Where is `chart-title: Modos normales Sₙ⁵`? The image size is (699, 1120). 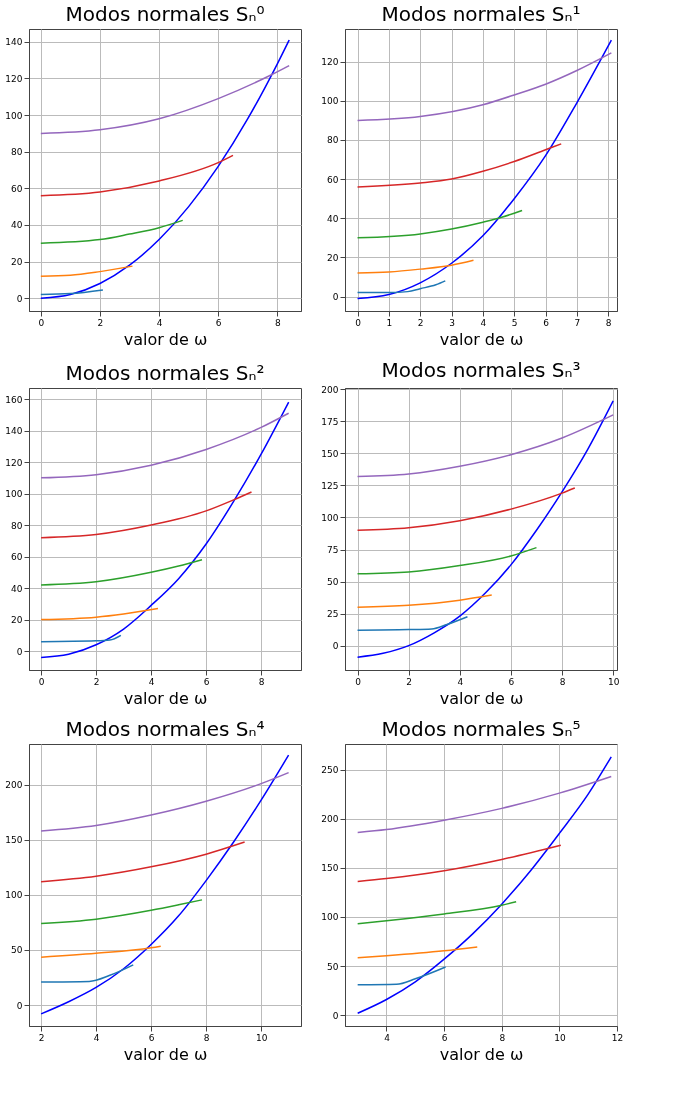
chart-title: Modos normales Sₙ⁵ is located at coordinates (481, 729).